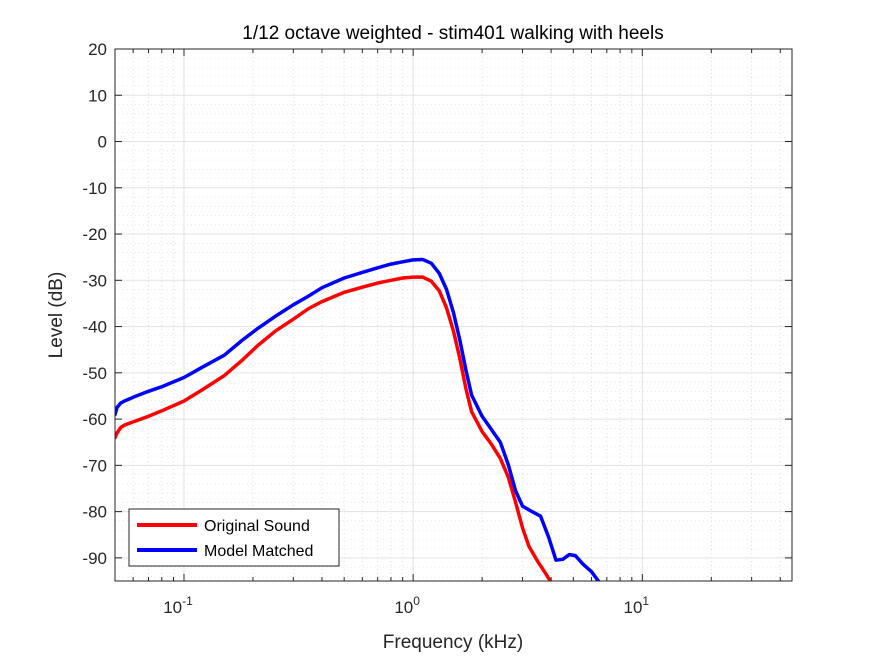  Describe the element at coordinates (94, 188) in the screenshot. I see `y-tick-label: -10` at that location.